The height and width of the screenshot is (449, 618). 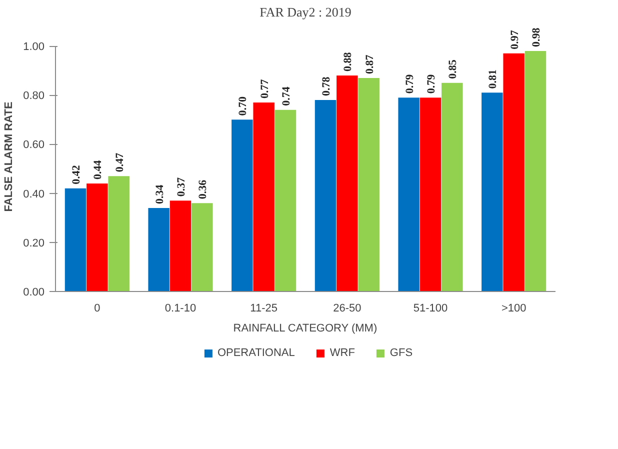 What do you see at coordinates (326, 86) in the screenshot?
I see `data-label: 0.78` at bounding box center [326, 86].